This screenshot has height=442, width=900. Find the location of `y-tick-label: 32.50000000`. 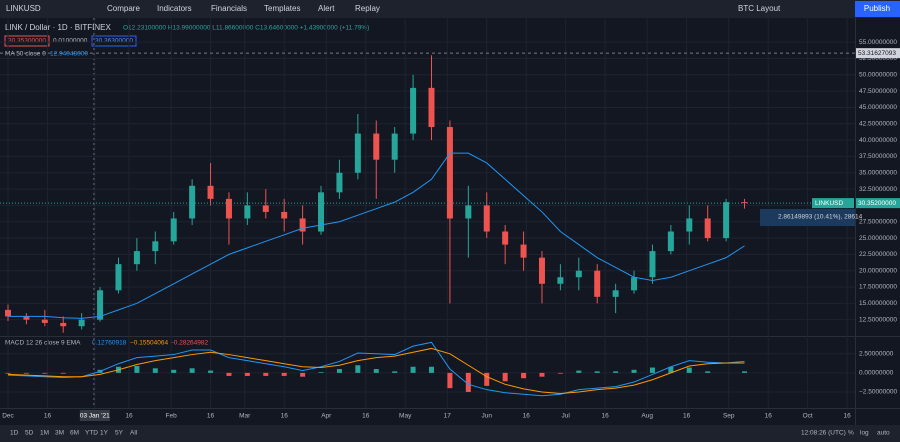

y-tick-label: 32.50000000 is located at coordinates (878, 189).